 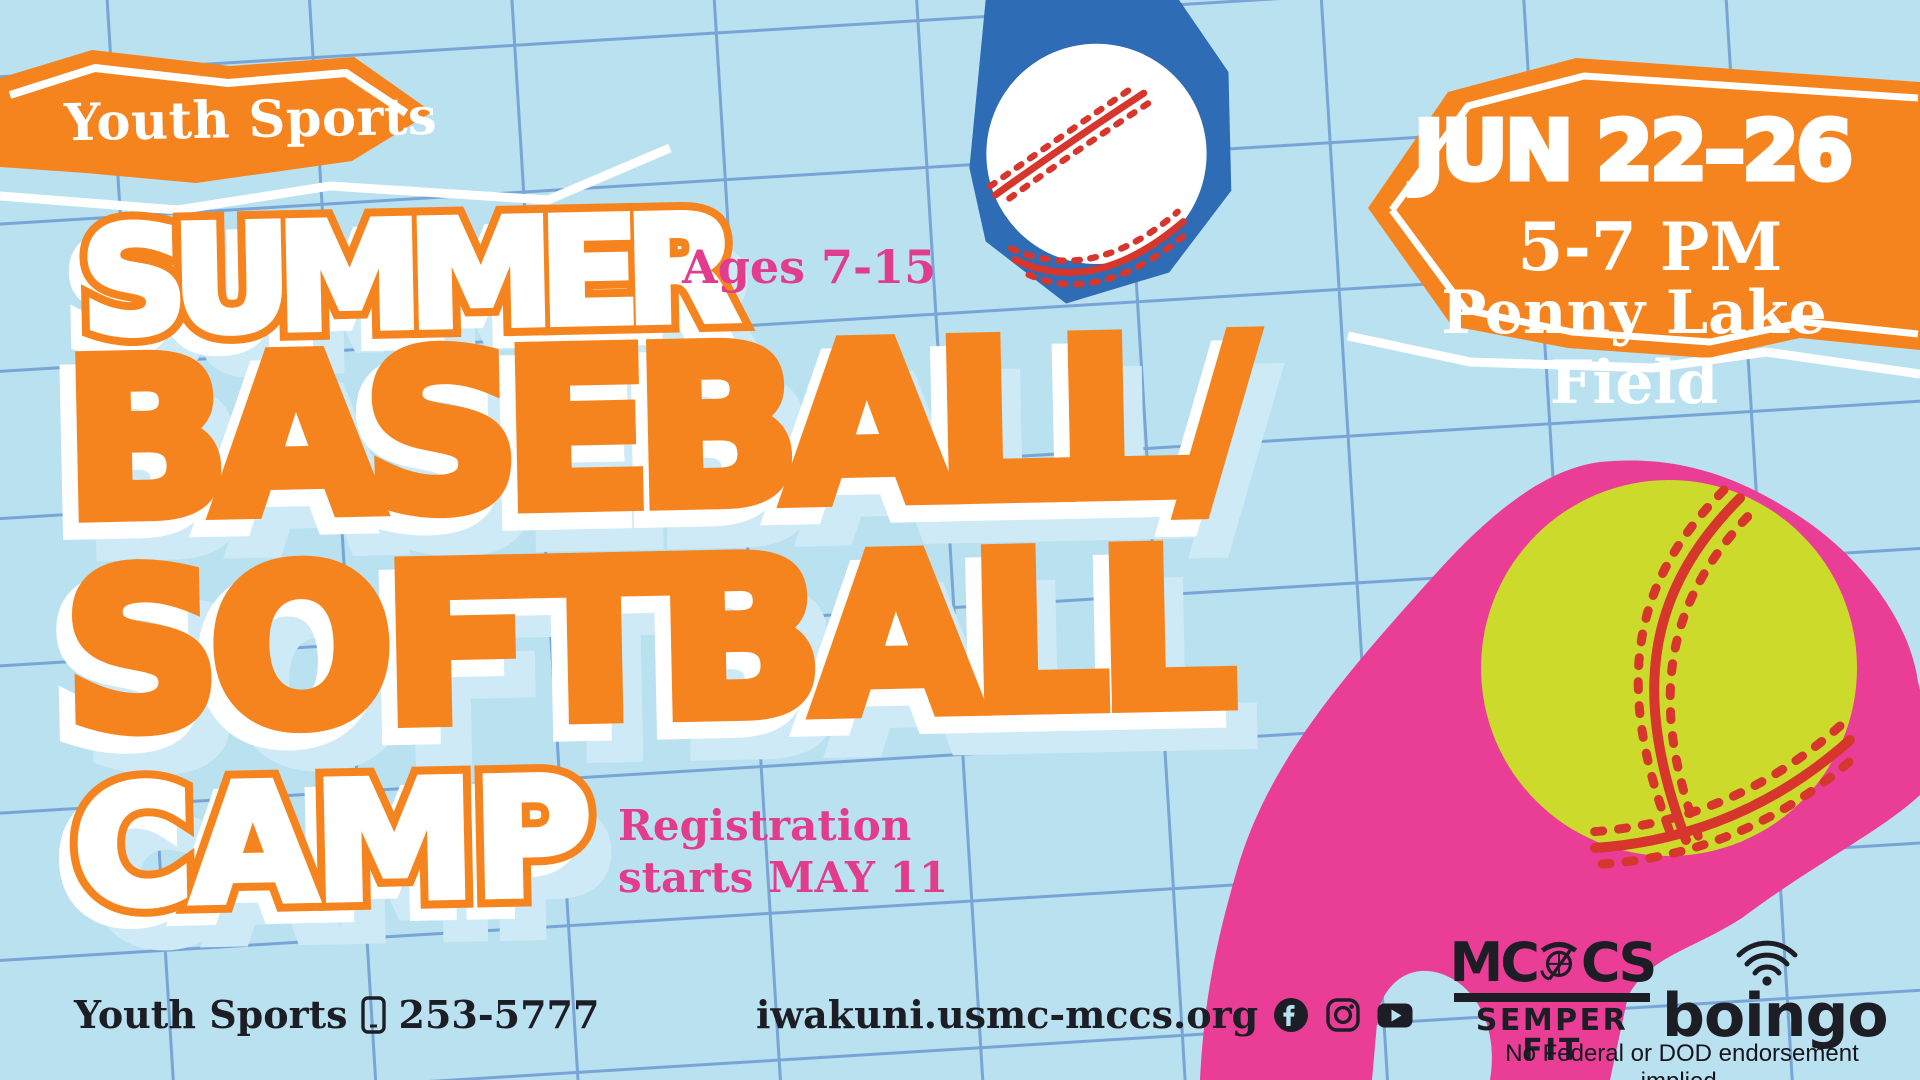 What do you see at coordinates (1089, 184) in the screenshot?
I see `baseball-stitches` at bounding box center [1089, 184].